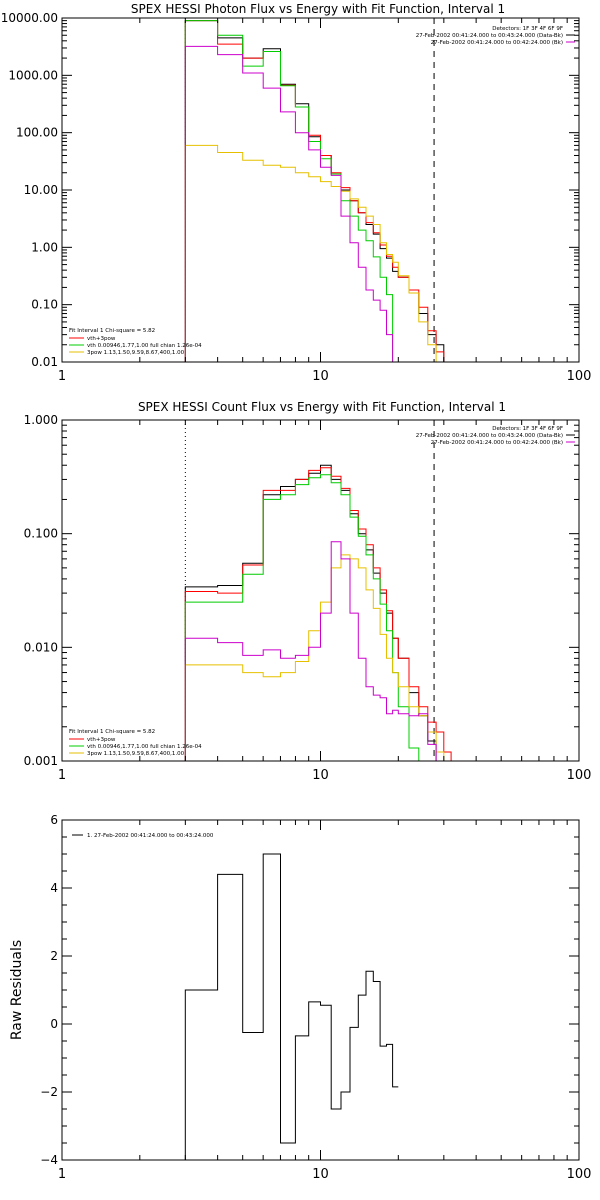  What do you see at coordinates (527, 429) in the screenshot?
I see `count-flux-legend-detectors: Detectors: 1F 3F 4F 6F 9F` at bounding box center [527, 429].